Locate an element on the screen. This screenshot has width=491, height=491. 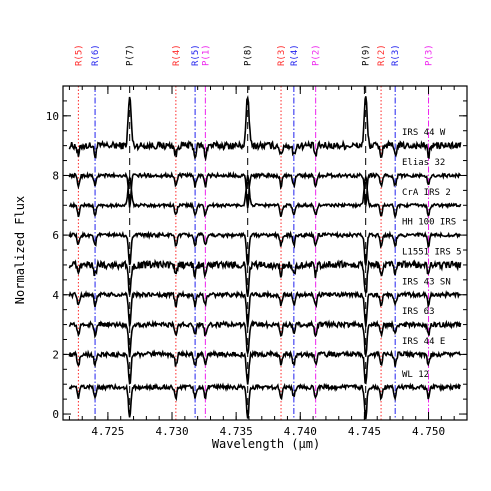
spectral-line-label-0: R(5) is located at coordinates (79, 55).